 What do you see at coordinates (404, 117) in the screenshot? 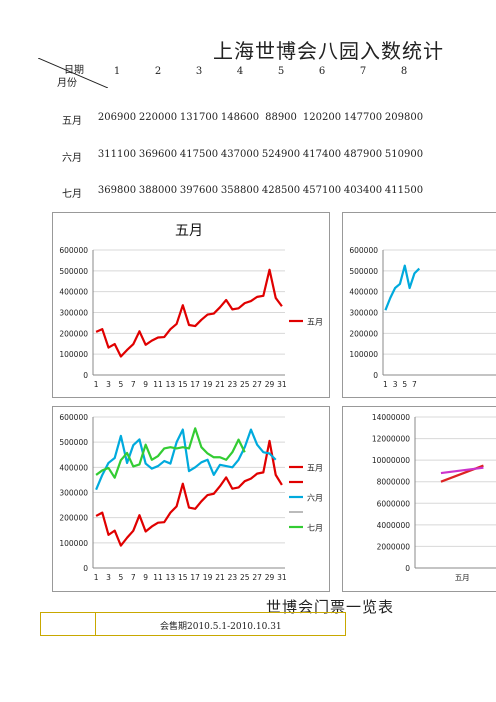
I see `table-cell: 209800` at bounding box center [404, 117].